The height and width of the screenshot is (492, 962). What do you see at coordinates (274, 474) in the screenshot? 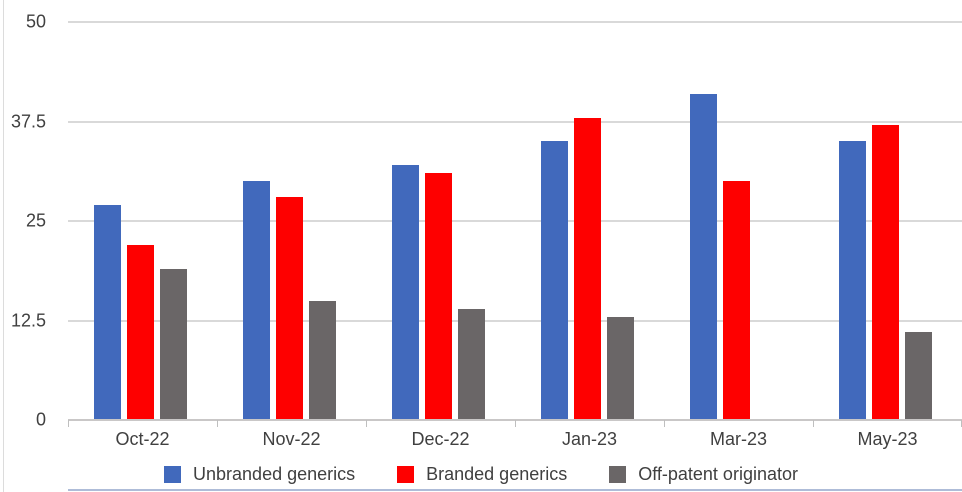
I see `legend-label: Unbranded generics` at bounding box center [274, 474].